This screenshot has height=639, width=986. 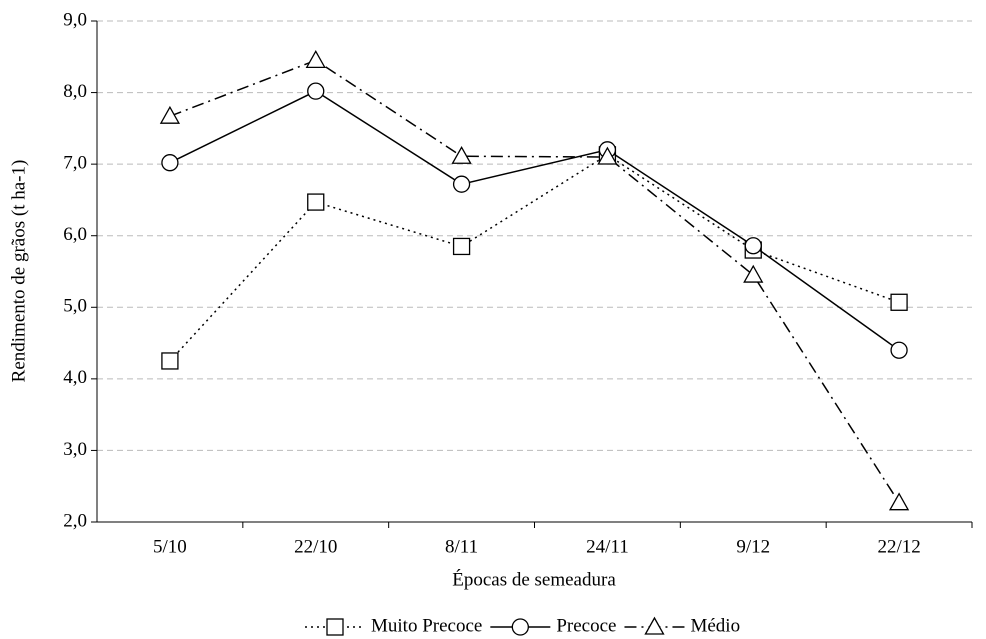 What do you see at coordinates (315, 546) in the screenshot?
I see `x-tick-label: 22/10` at bounding box center [315, 546].